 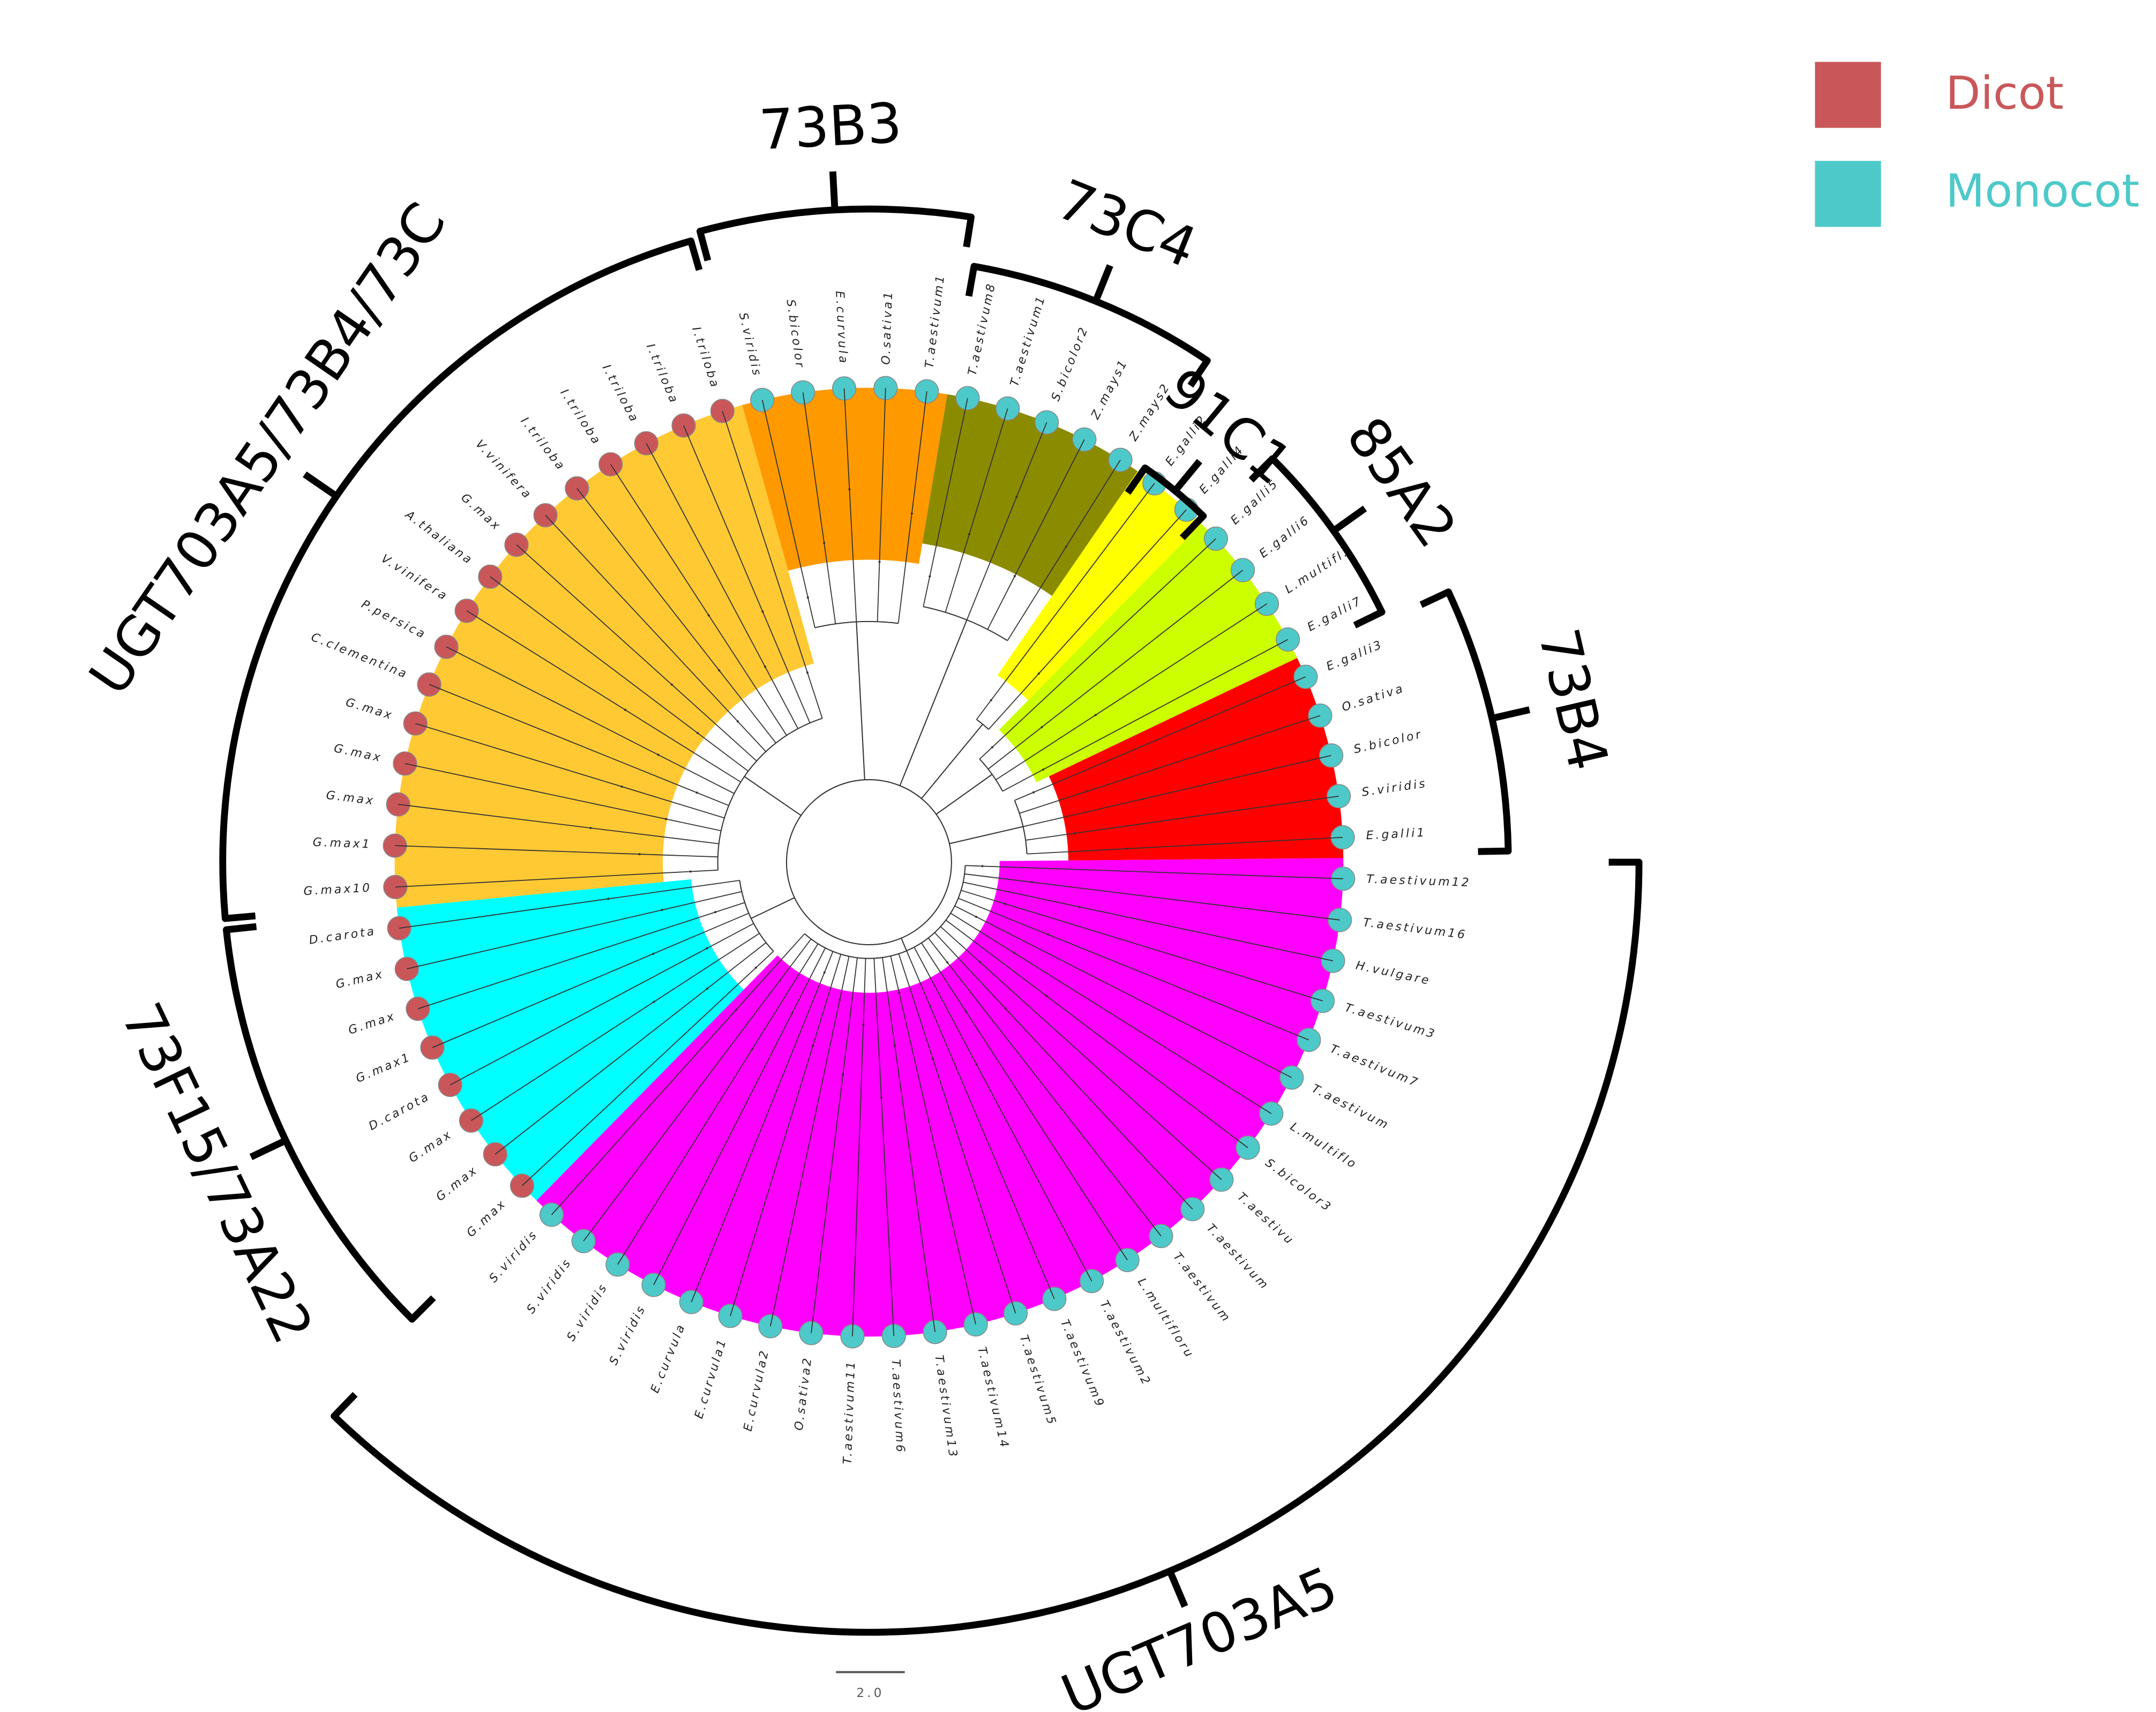 What do you see at coordinates (711, 1378) in the screenshot?
I see `leaf-label: E.curvula1` at bounding box center [711, 1378].